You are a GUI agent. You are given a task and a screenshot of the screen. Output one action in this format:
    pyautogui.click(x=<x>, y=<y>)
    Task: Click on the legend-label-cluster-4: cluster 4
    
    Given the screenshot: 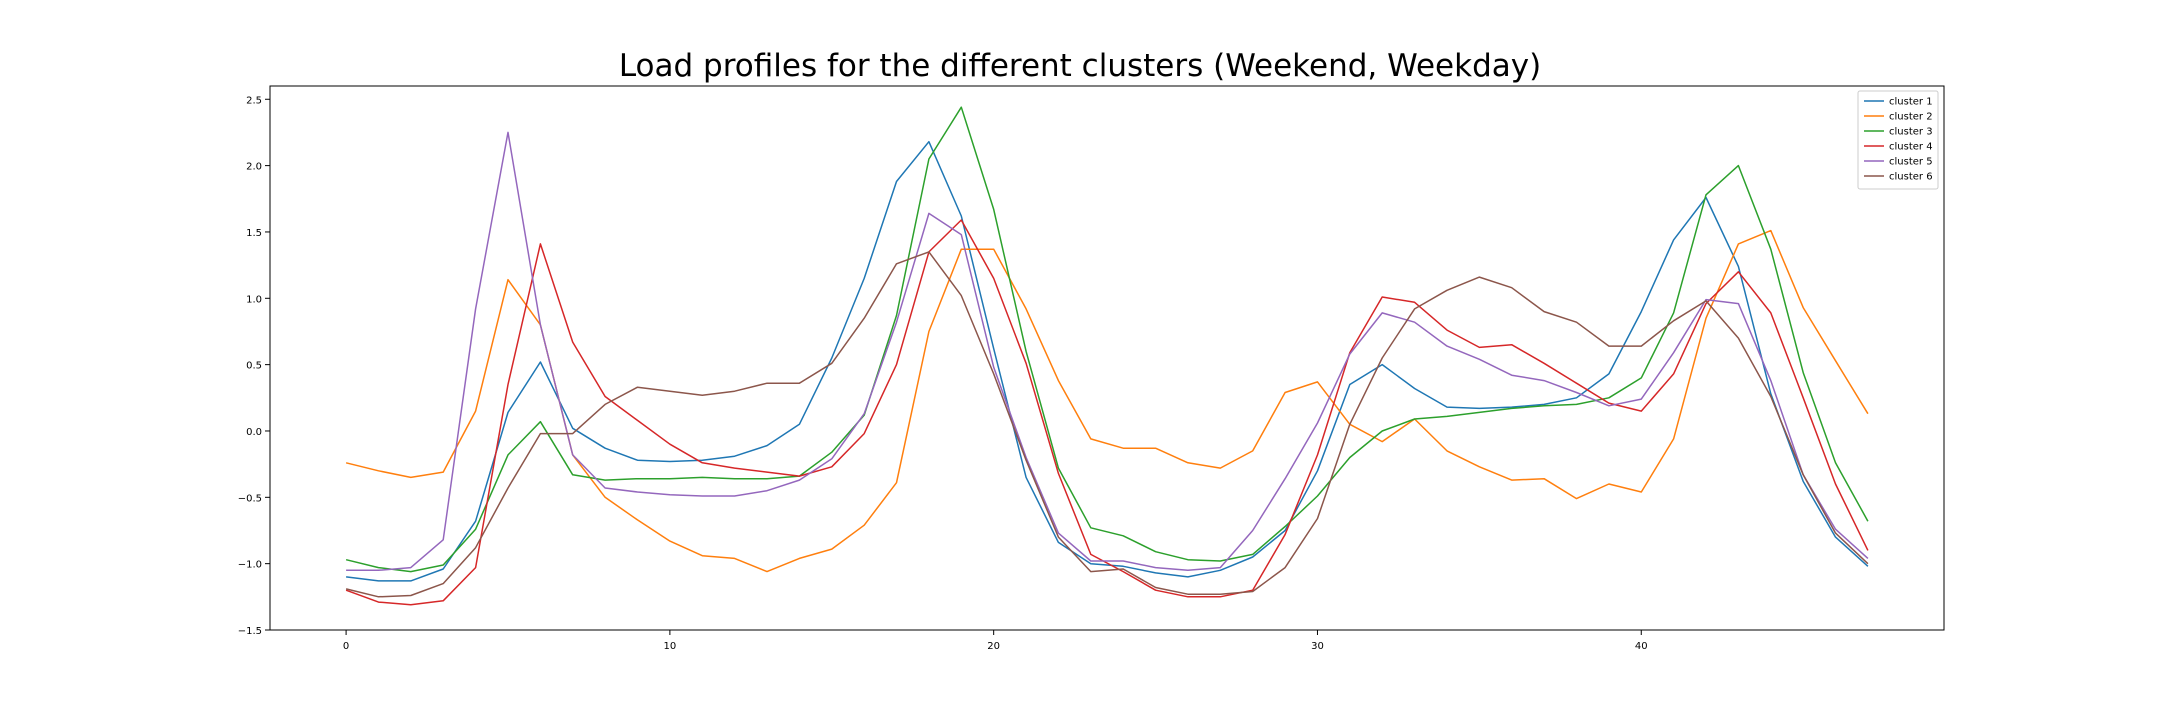 What is the action you would take?
    pyautogui.click(x=1911, y=147)
    